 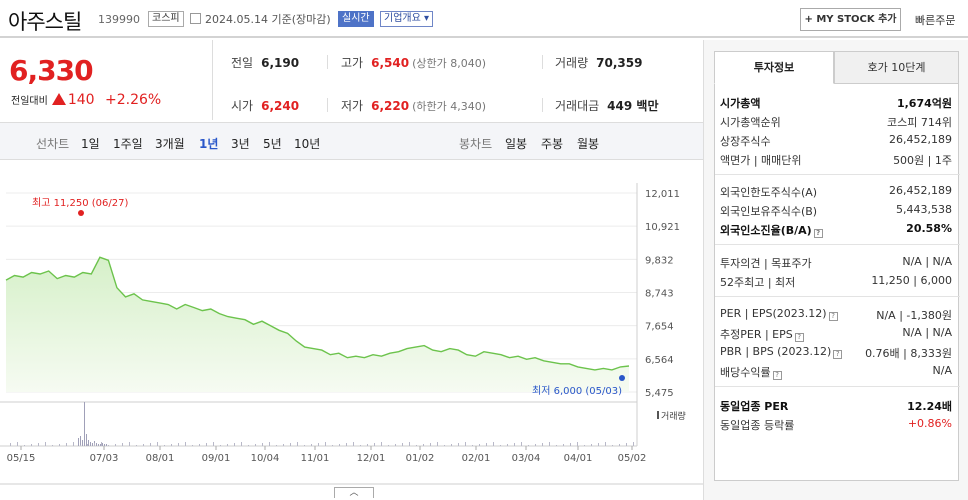 What do you see at coordinates (90, 144) in the screenshot?
I see `period-1d: 1일` at bounding box center [90, 144].